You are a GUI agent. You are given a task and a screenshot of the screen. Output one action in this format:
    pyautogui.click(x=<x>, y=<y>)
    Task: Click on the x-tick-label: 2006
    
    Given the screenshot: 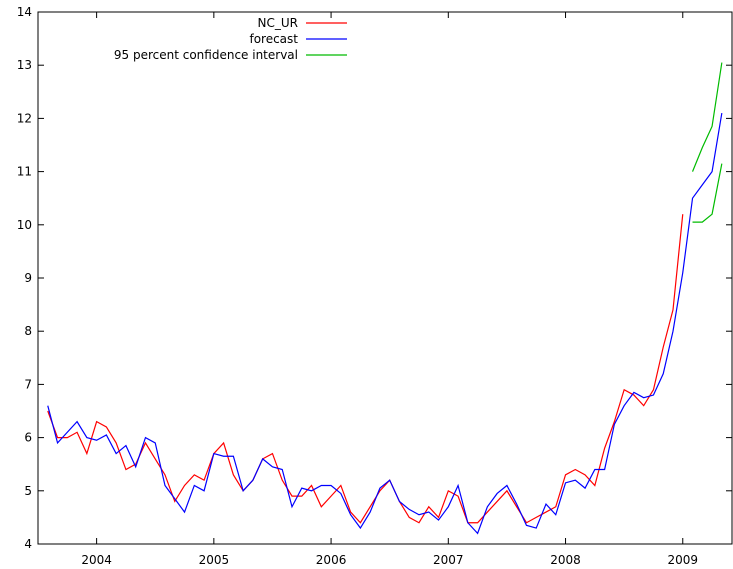 What is the action you would take?
    pyautogui.click(x=331, y=560)
    